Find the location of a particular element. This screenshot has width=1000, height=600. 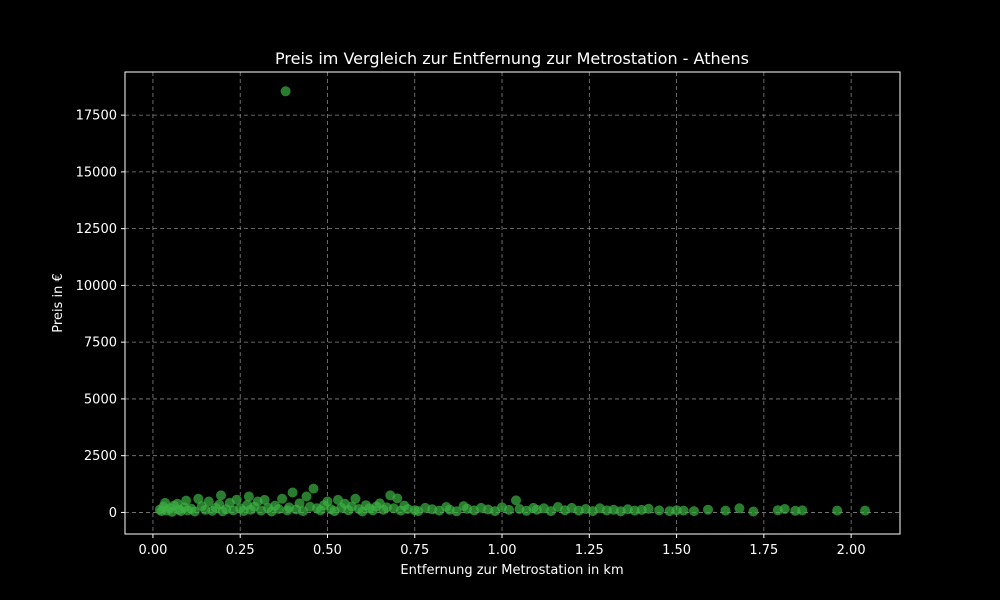

x-tick-label: 2.00 is located at coordinates (851, 550).